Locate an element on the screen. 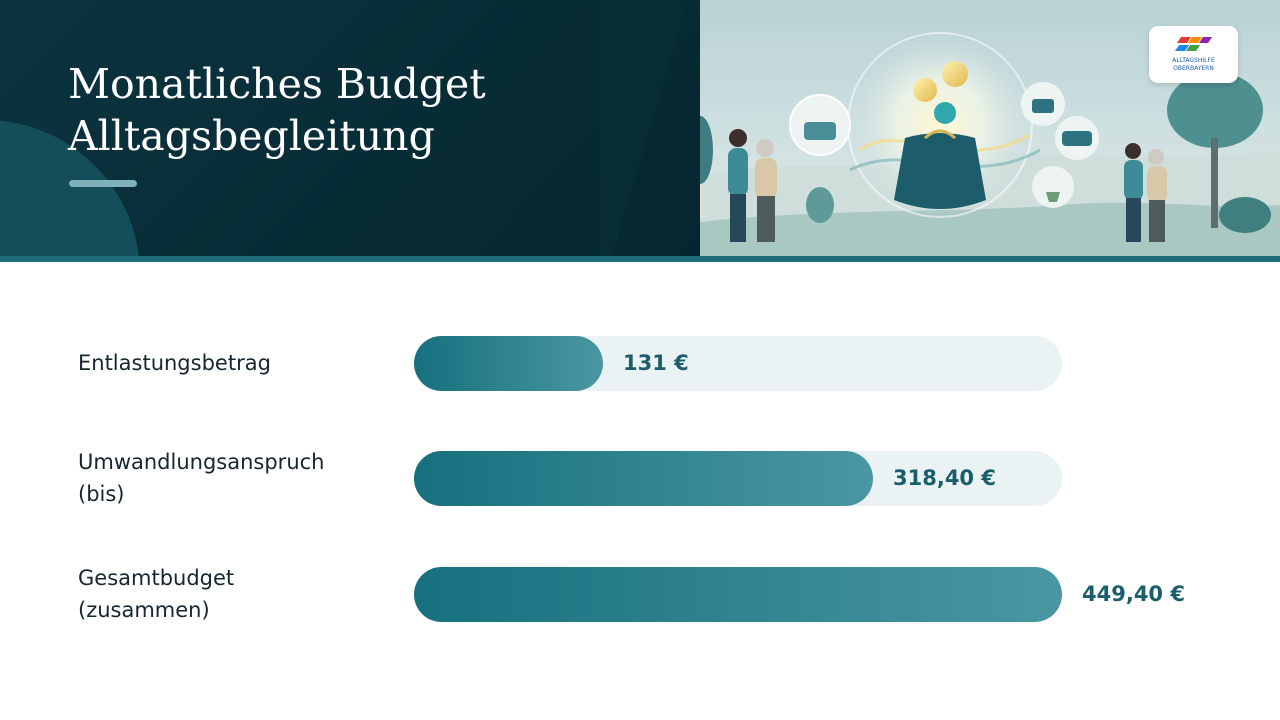 This screenshot has width=1280, height=720. value-label: 449,40 € is located at coordinates (1133, 594).